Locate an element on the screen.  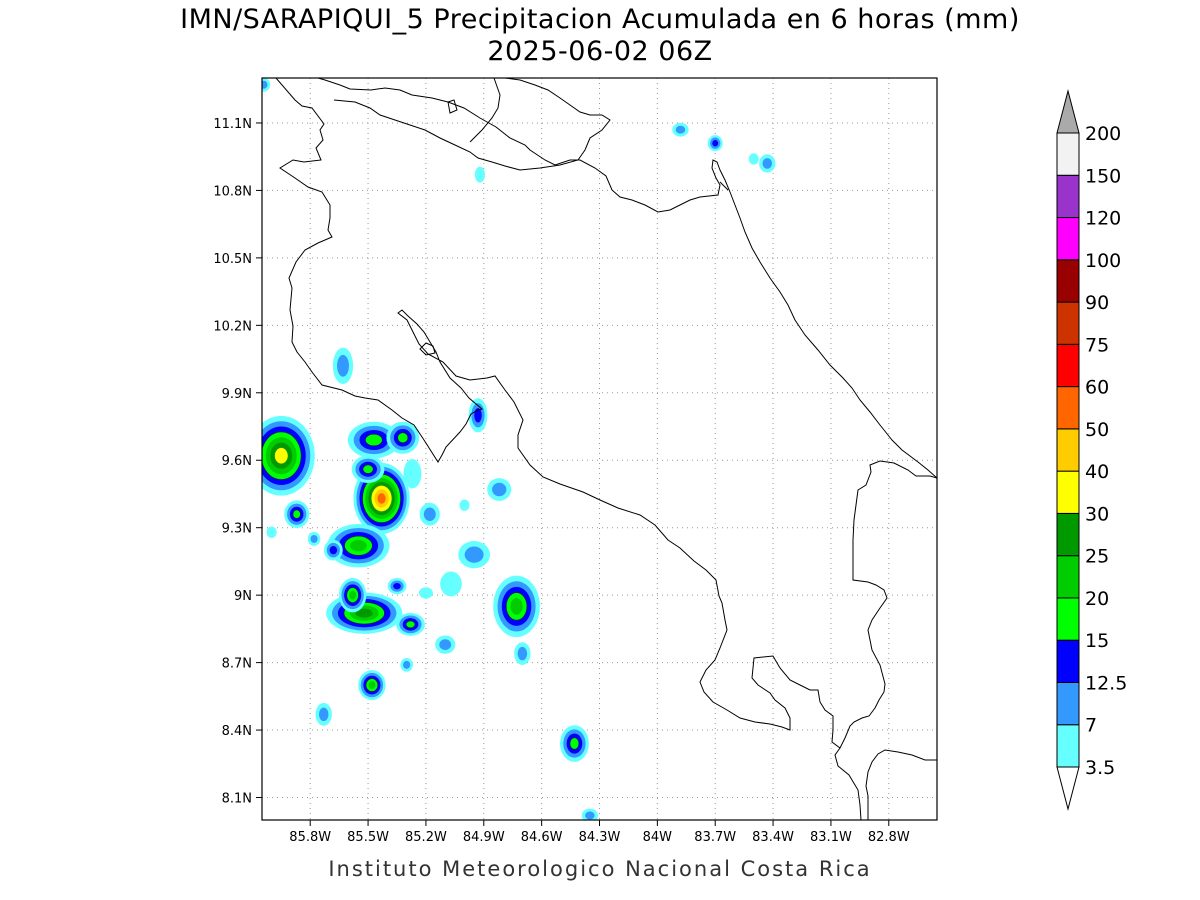
lon-tick-label: 85.2W is located at coordinates (426, 837).